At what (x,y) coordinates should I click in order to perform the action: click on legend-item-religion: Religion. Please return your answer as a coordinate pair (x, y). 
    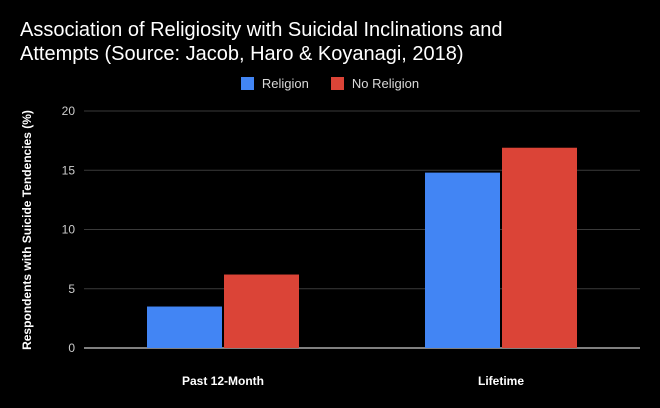
    Looking at the image, I should click on (274, 83).